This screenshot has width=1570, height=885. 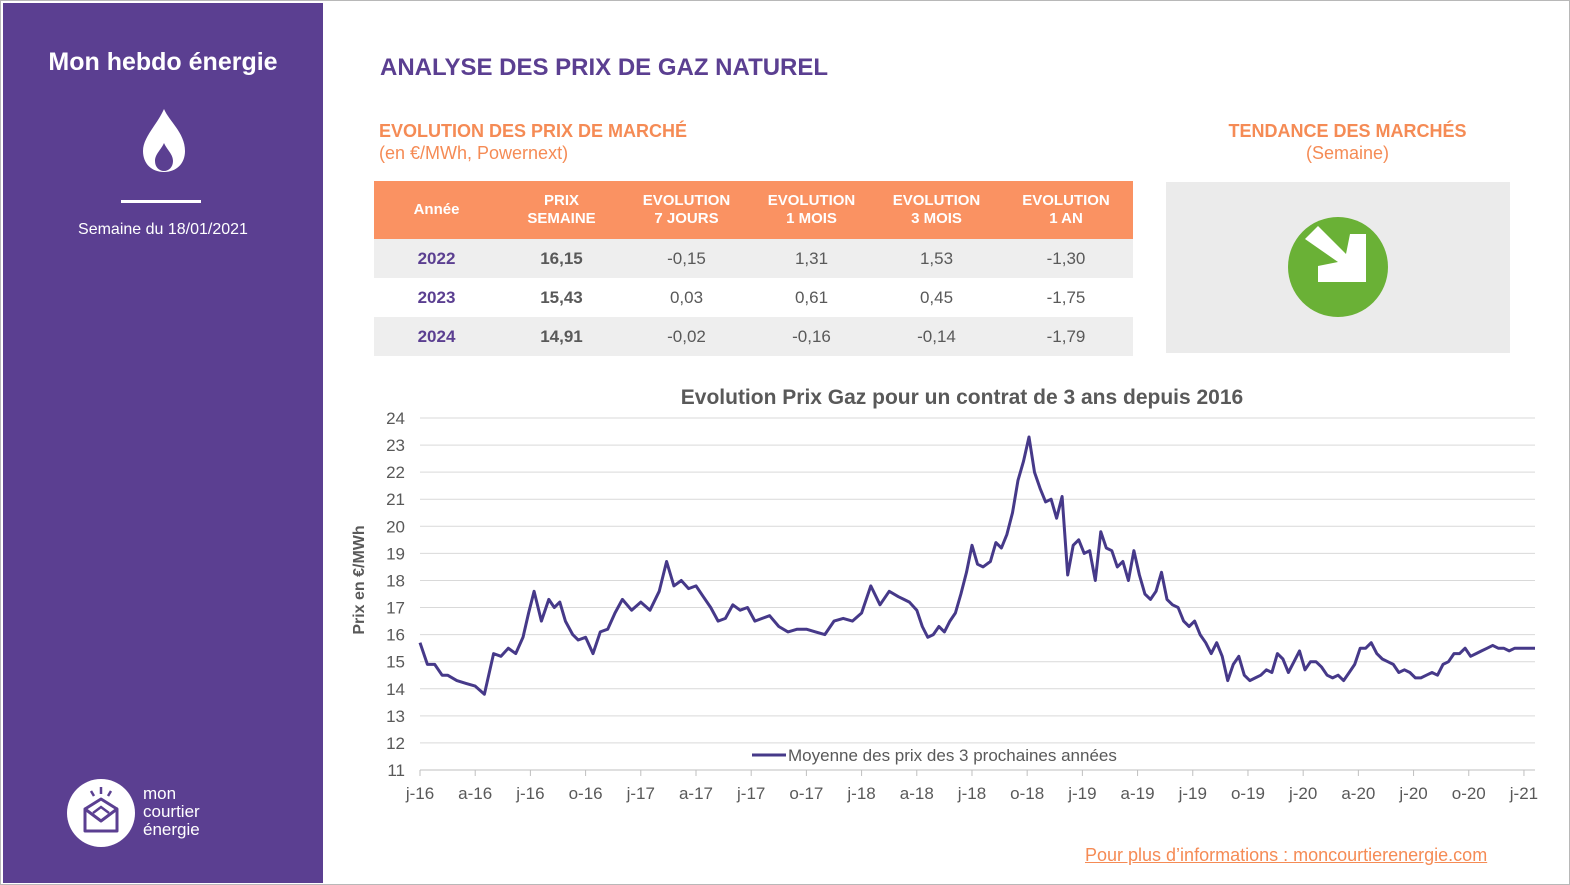 I want to click on legend: Moyenne des prix des 3 prochaines années, so click(x=934, y=755).